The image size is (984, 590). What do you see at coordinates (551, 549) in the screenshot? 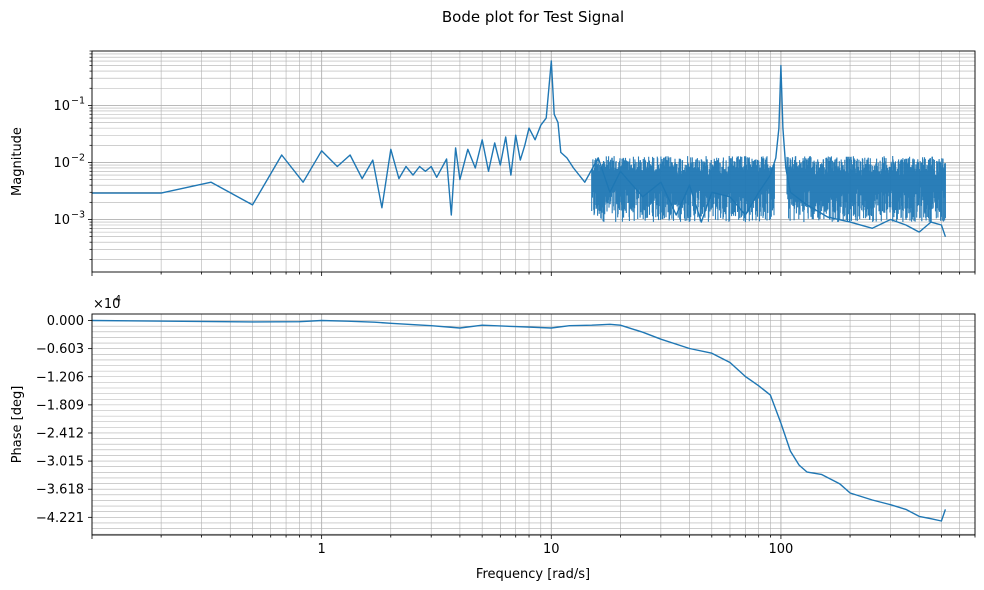
I see `x-tick-label: 10` at bounding box center [551, 549].